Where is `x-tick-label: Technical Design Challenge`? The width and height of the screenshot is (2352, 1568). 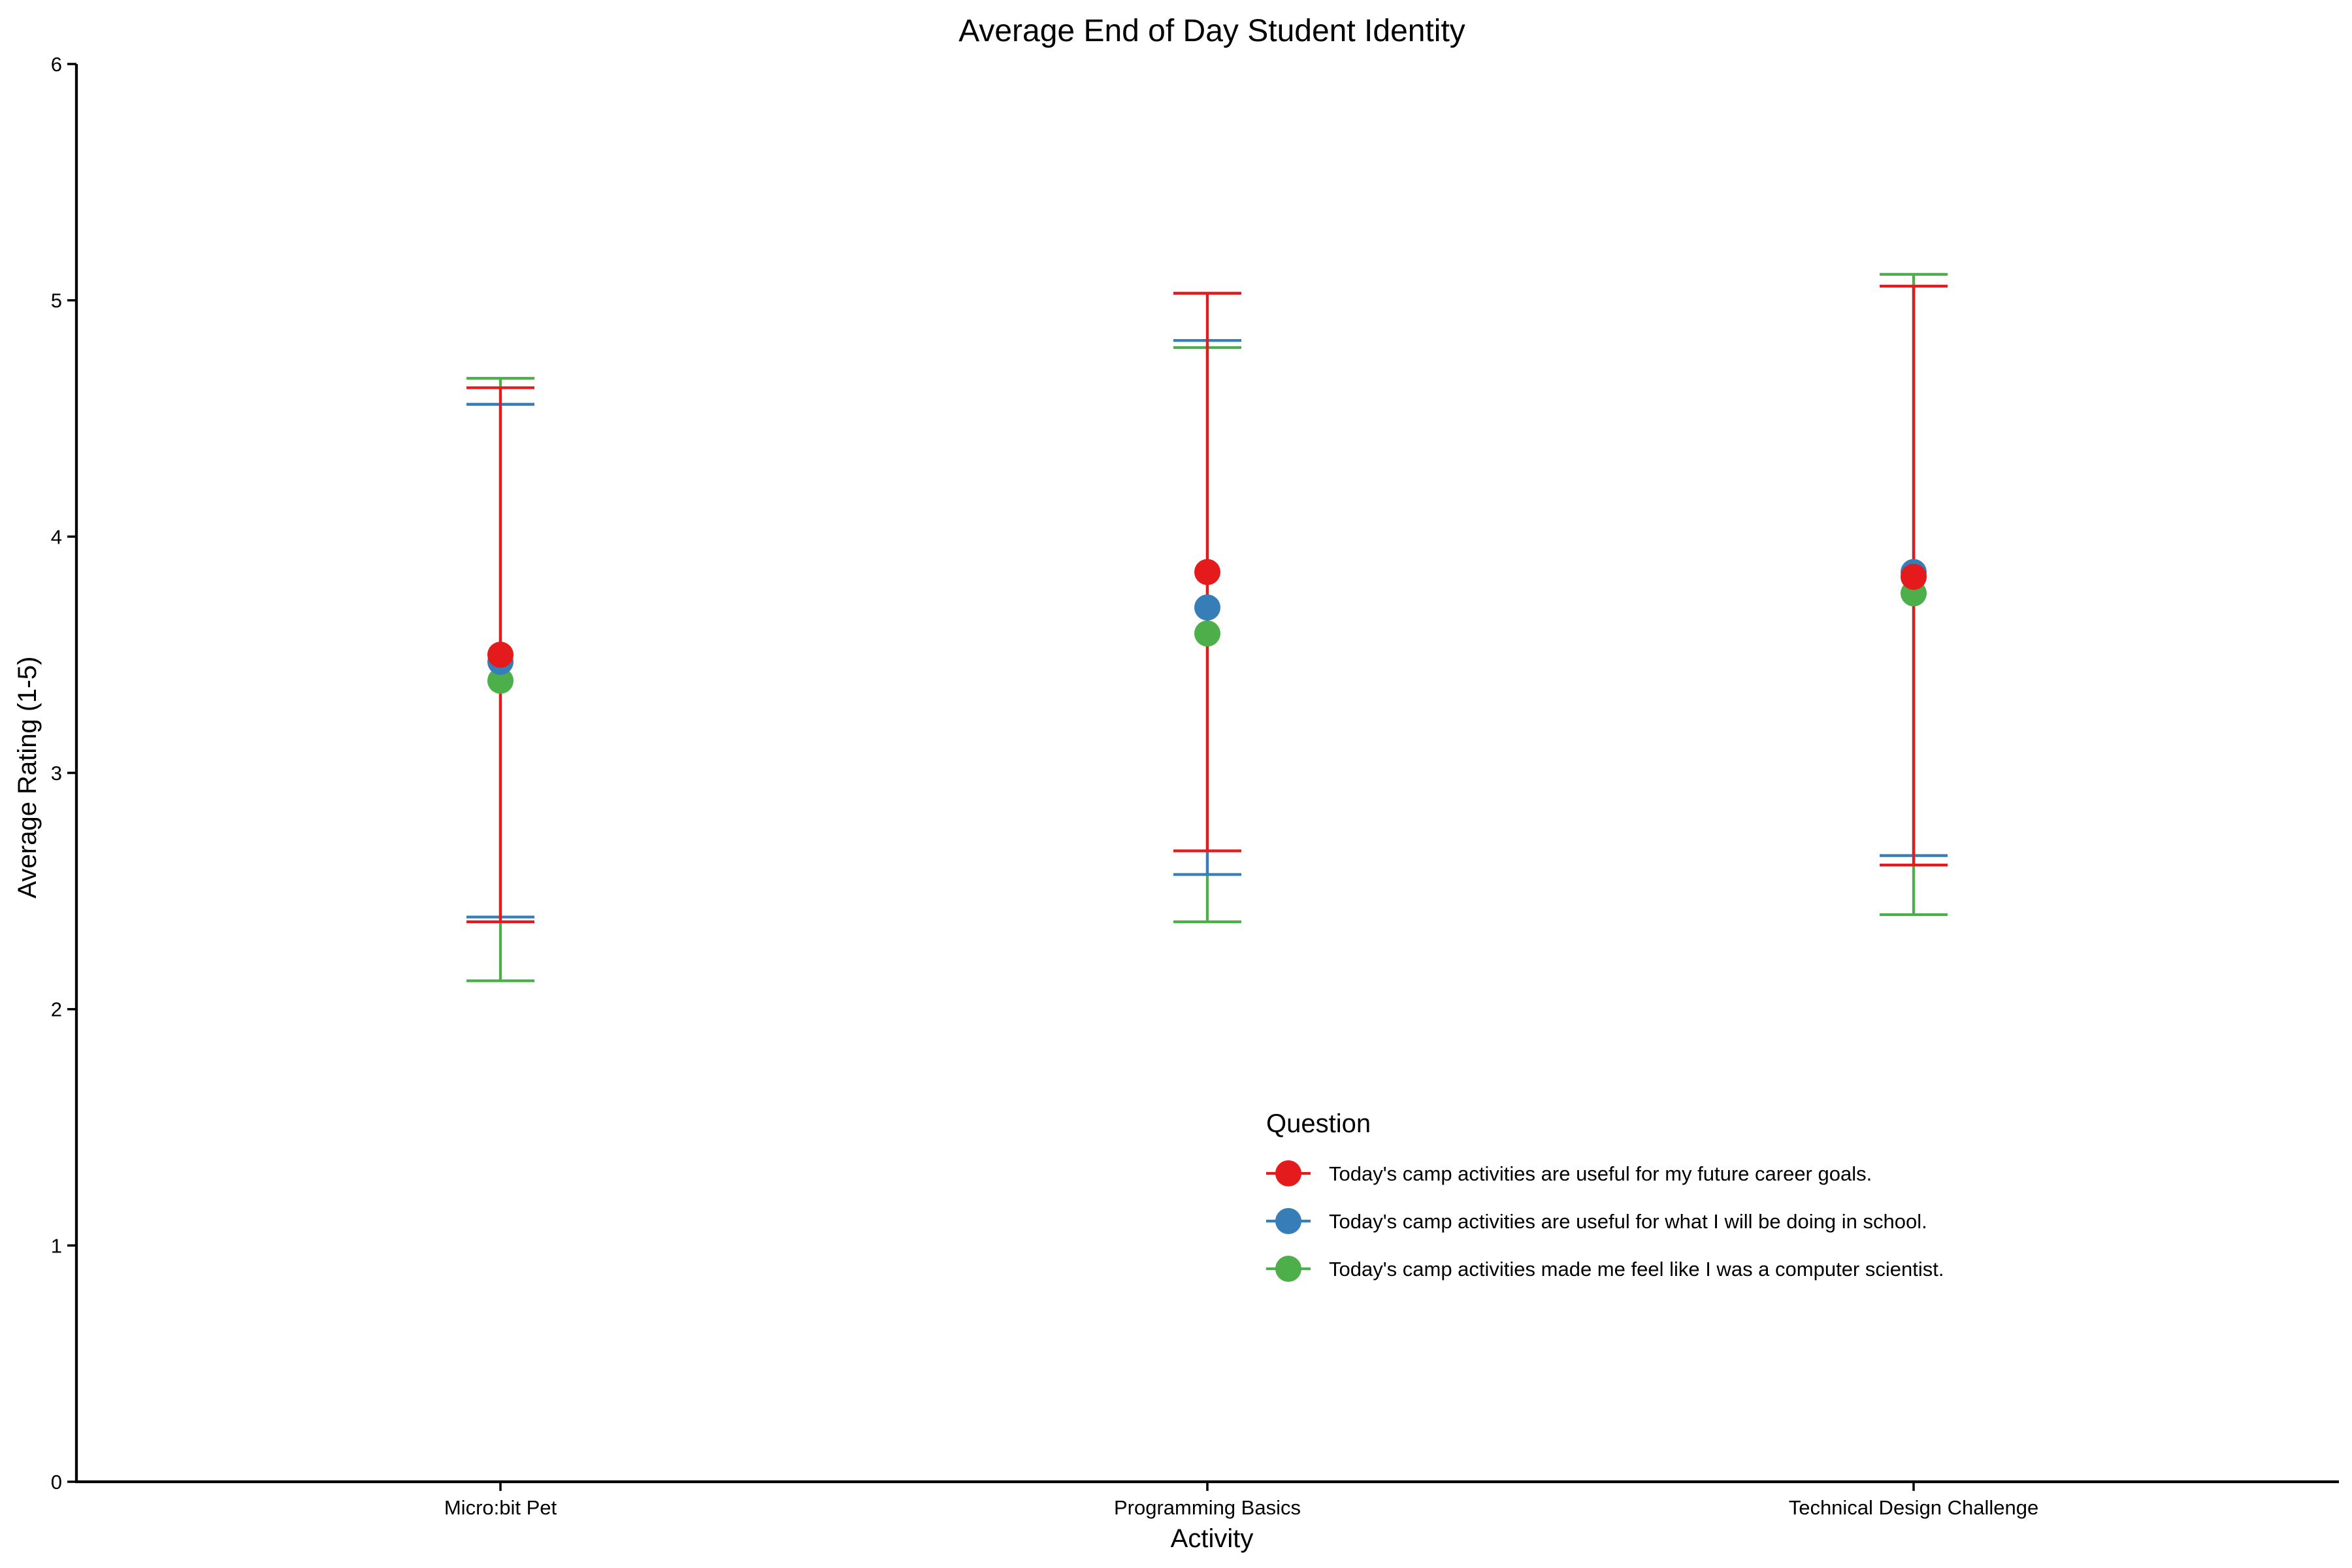 x-tick-label: Technical Design Challenge is located at coordinates (1914, 1507).